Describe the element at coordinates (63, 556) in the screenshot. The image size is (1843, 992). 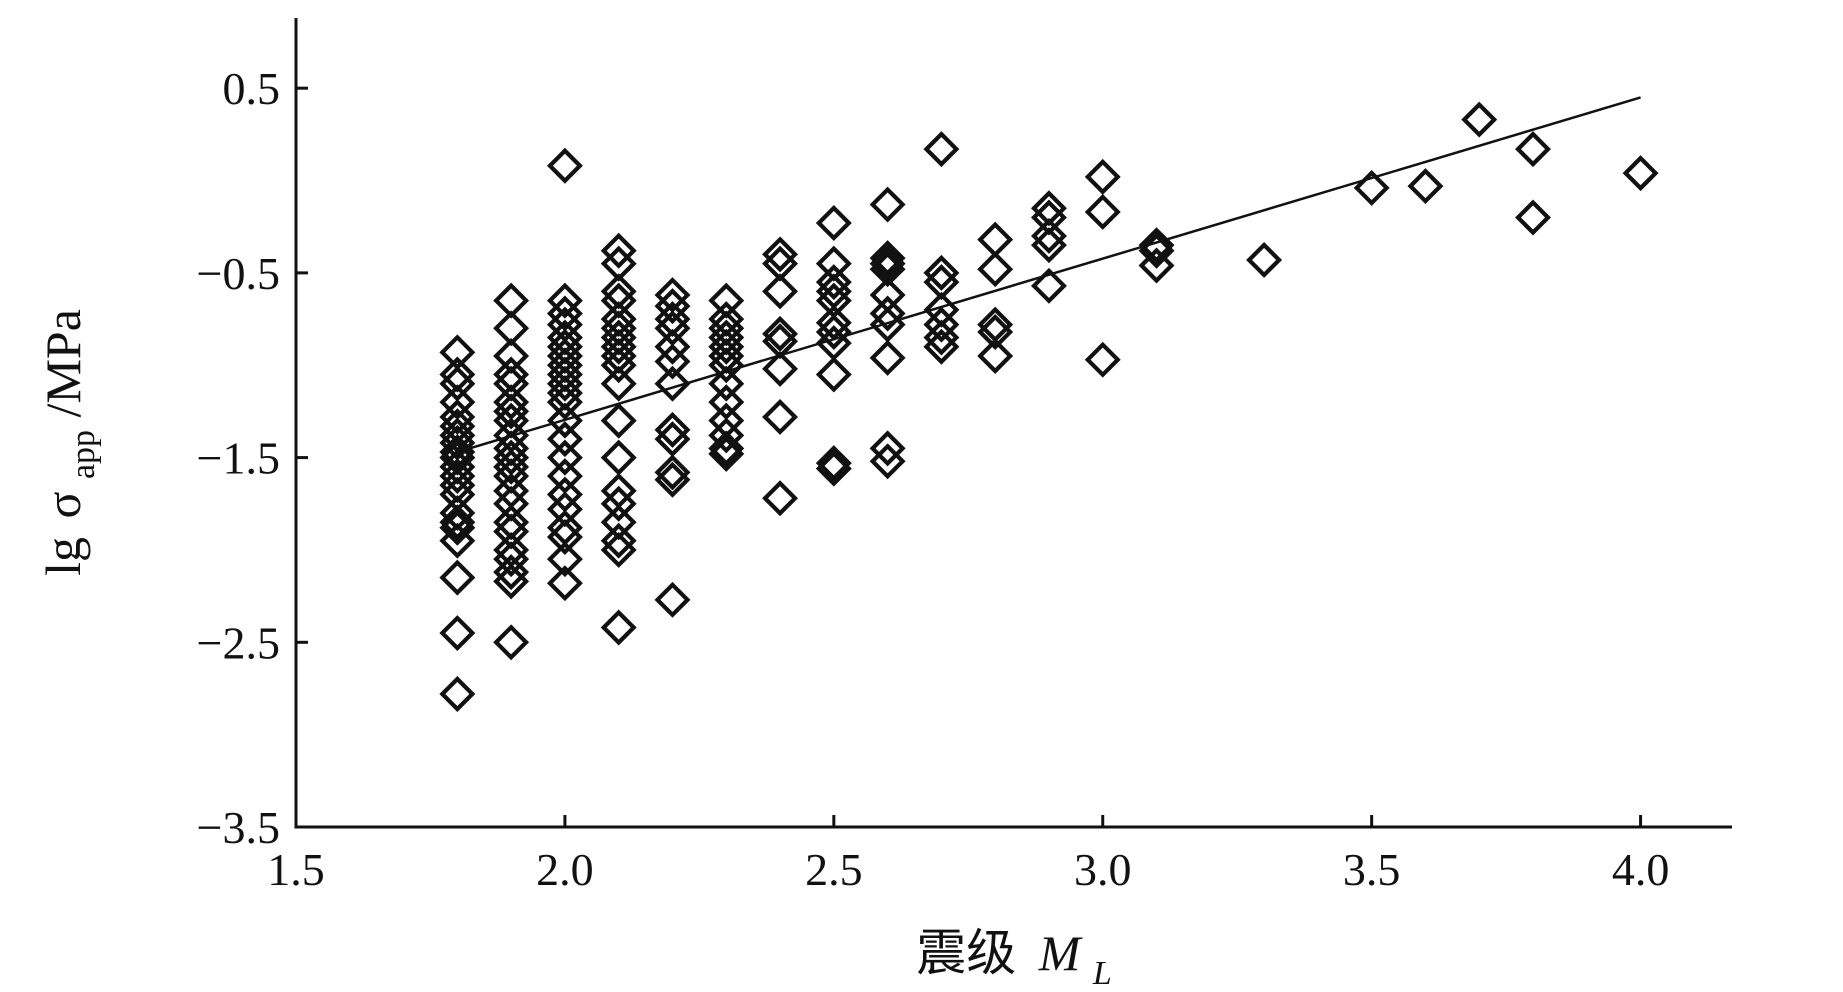
I see `y-axis-prefix: lg` at that location.